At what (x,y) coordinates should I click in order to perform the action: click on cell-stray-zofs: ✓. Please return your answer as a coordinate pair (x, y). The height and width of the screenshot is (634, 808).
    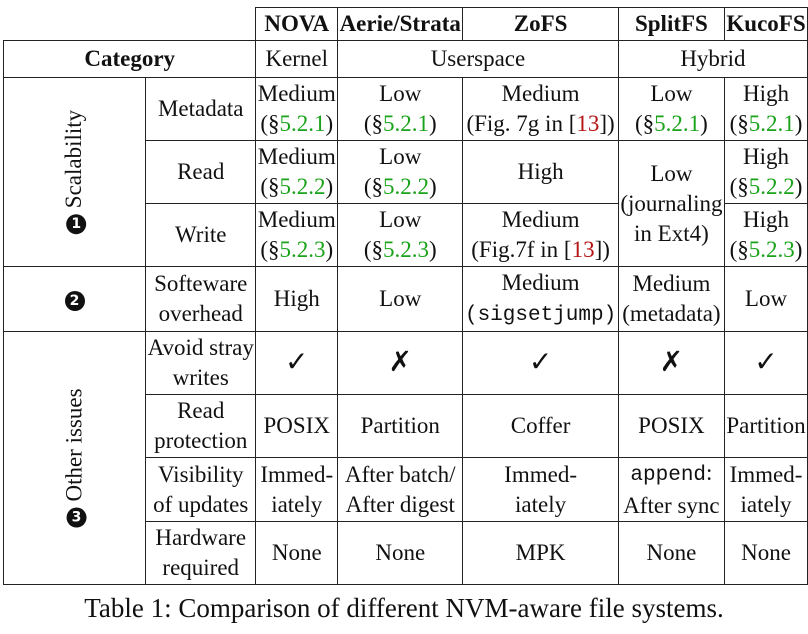
    Looking at the image, I should click on (540, 363).